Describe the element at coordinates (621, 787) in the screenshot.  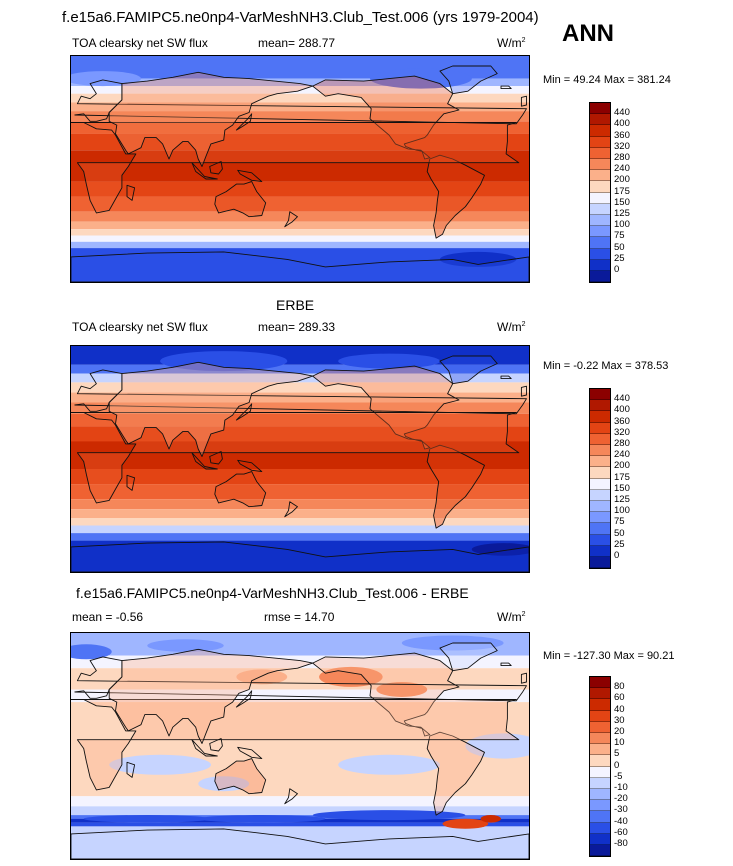
I see `colorbar-tick-label: -10` at that location.